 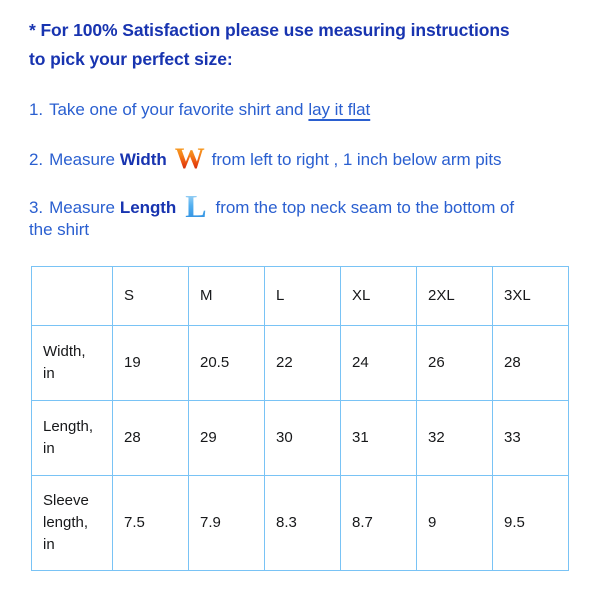 What do you see at coordinates (226, 296) in the screenshot?
I see `table-header-m: M` at bounding box center [226, 296].